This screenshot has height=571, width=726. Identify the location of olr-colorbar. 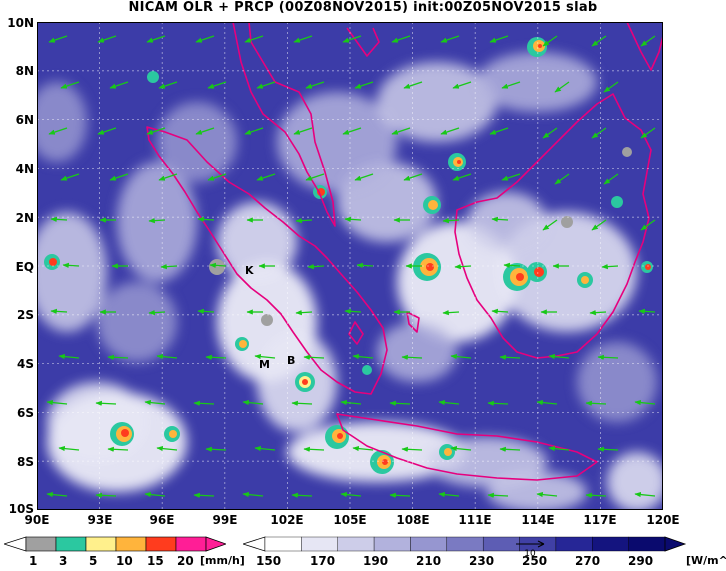
(465, 544).